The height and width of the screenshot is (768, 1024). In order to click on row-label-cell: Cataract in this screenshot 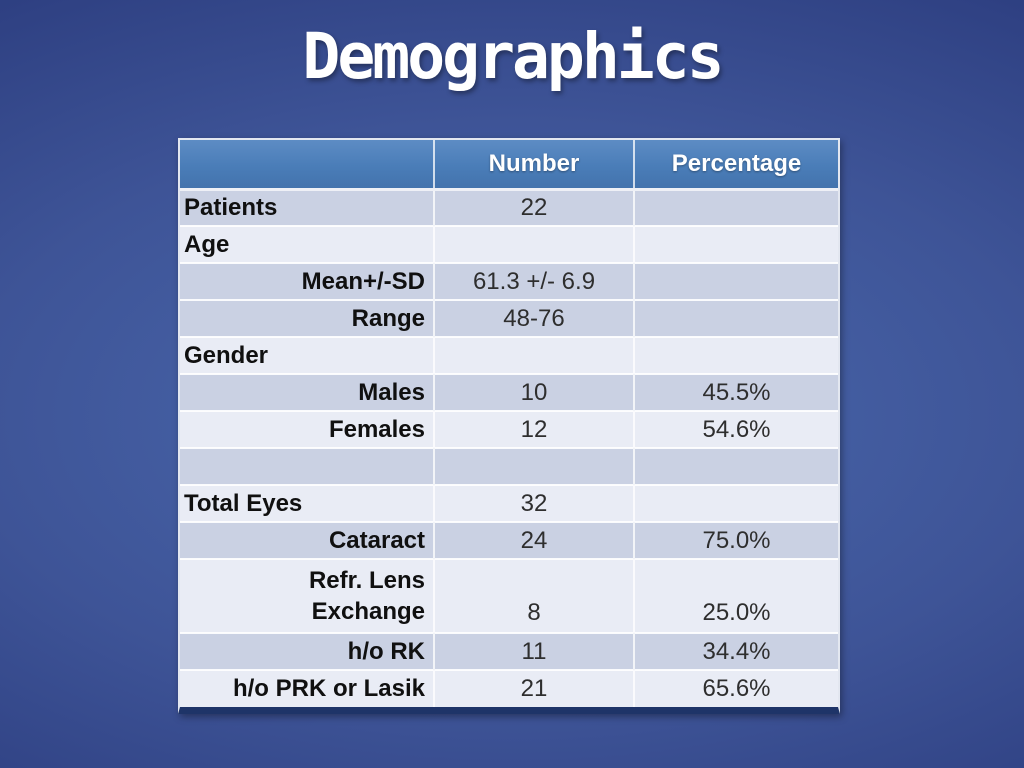, I will do `click(307, 540)`.